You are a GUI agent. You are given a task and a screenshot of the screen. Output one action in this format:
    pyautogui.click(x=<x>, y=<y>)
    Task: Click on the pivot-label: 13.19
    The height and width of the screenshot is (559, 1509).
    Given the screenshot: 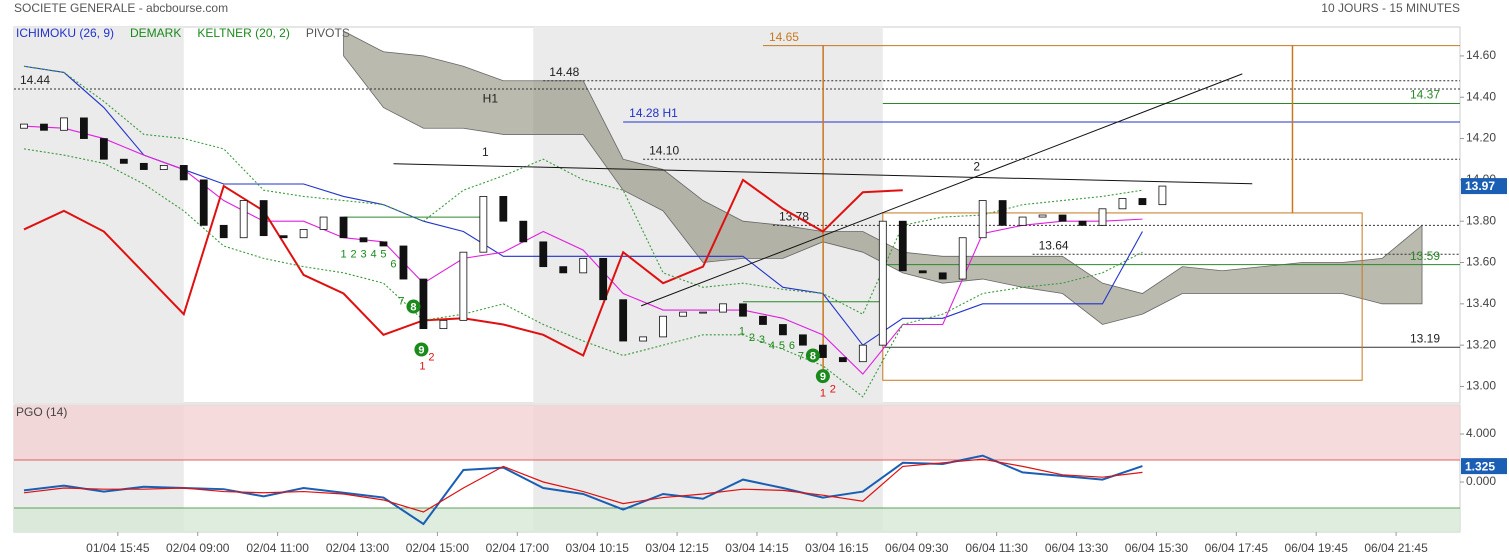 What is the action you would take?
    pyautogui.click(x=1425, y=338)
    